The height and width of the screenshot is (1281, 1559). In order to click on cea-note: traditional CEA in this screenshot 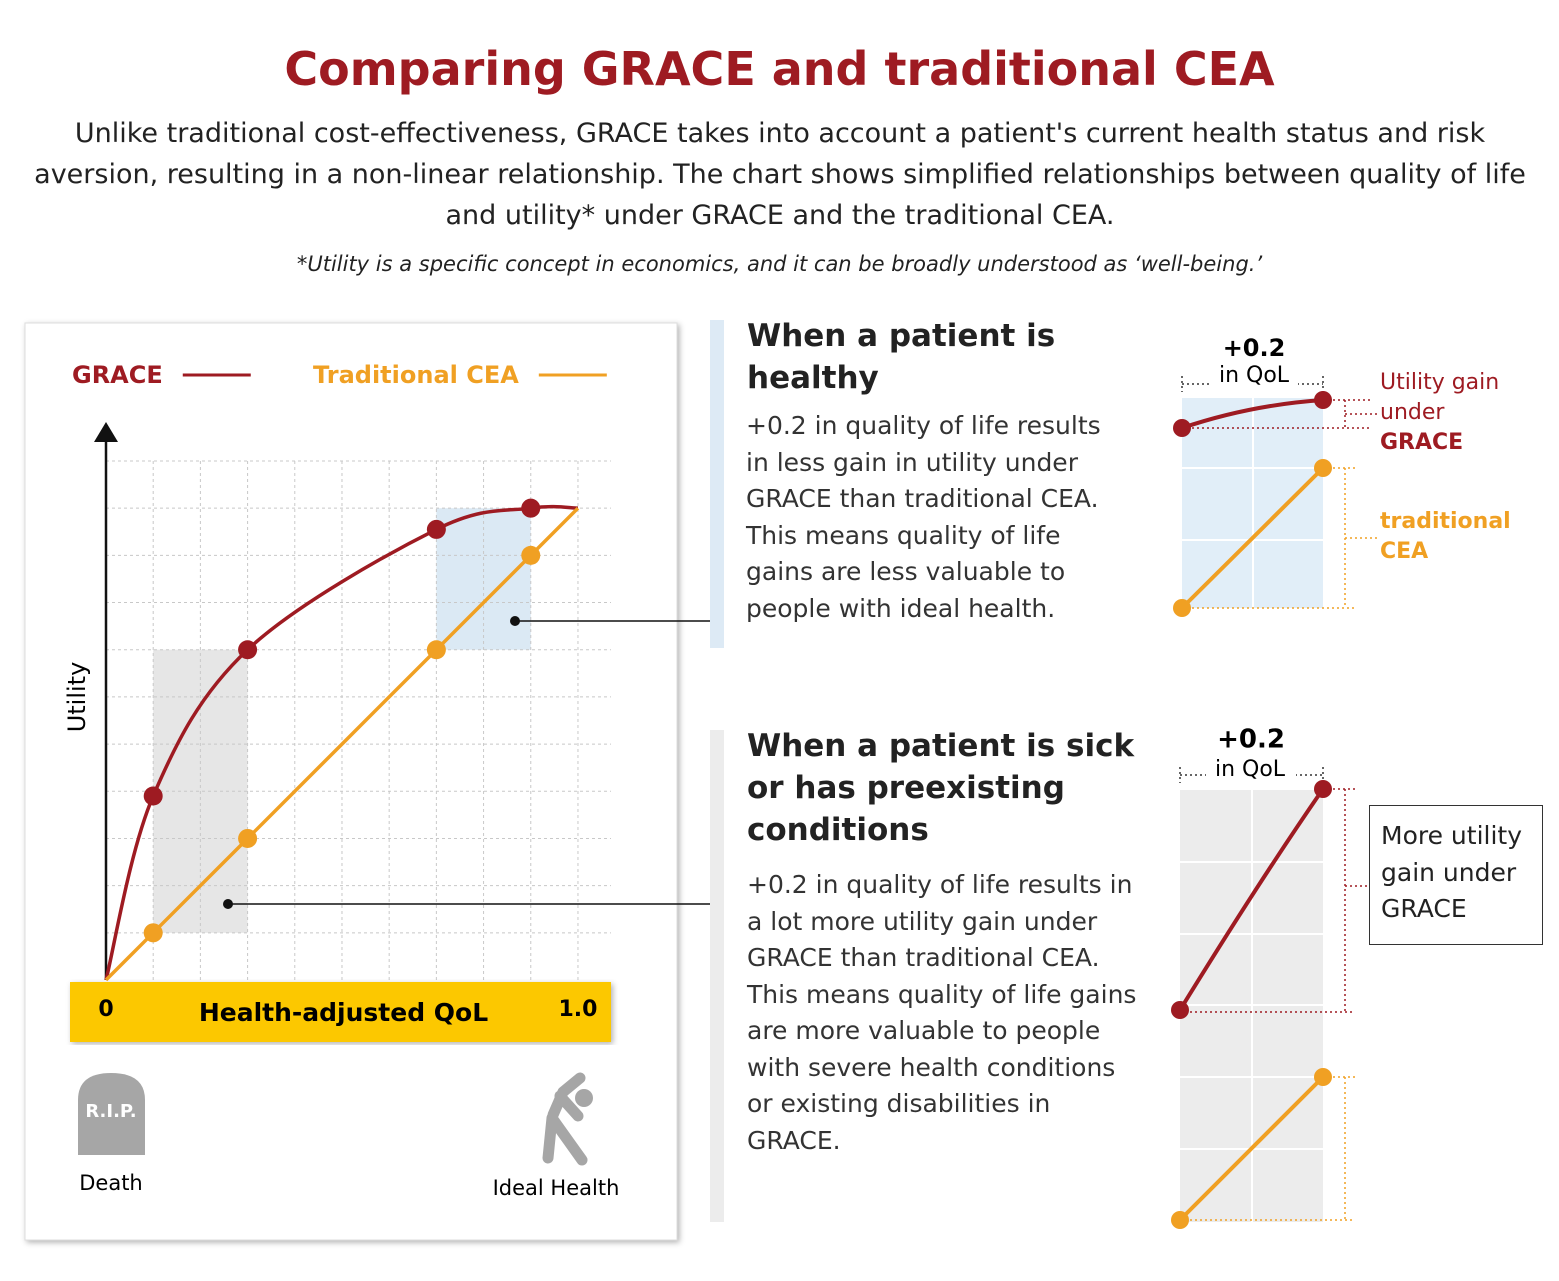, I will do `click(1445, 536)`.